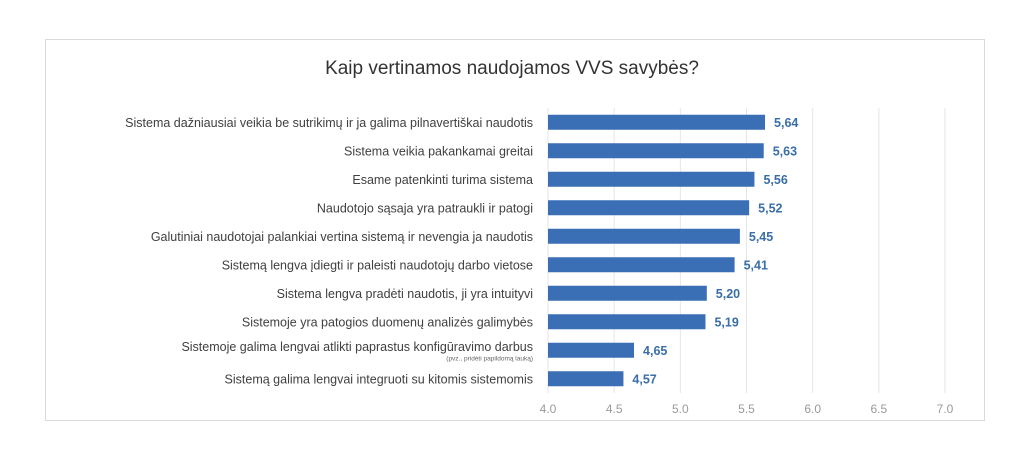  I want to click on value-label: 5,63, so click(785, 151).